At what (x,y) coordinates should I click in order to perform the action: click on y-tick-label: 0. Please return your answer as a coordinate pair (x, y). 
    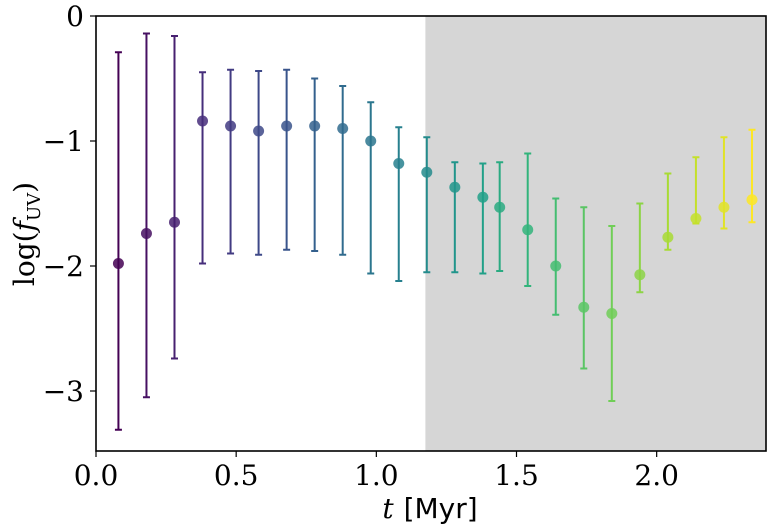
    Looking at the image, I should click on (75, 16).